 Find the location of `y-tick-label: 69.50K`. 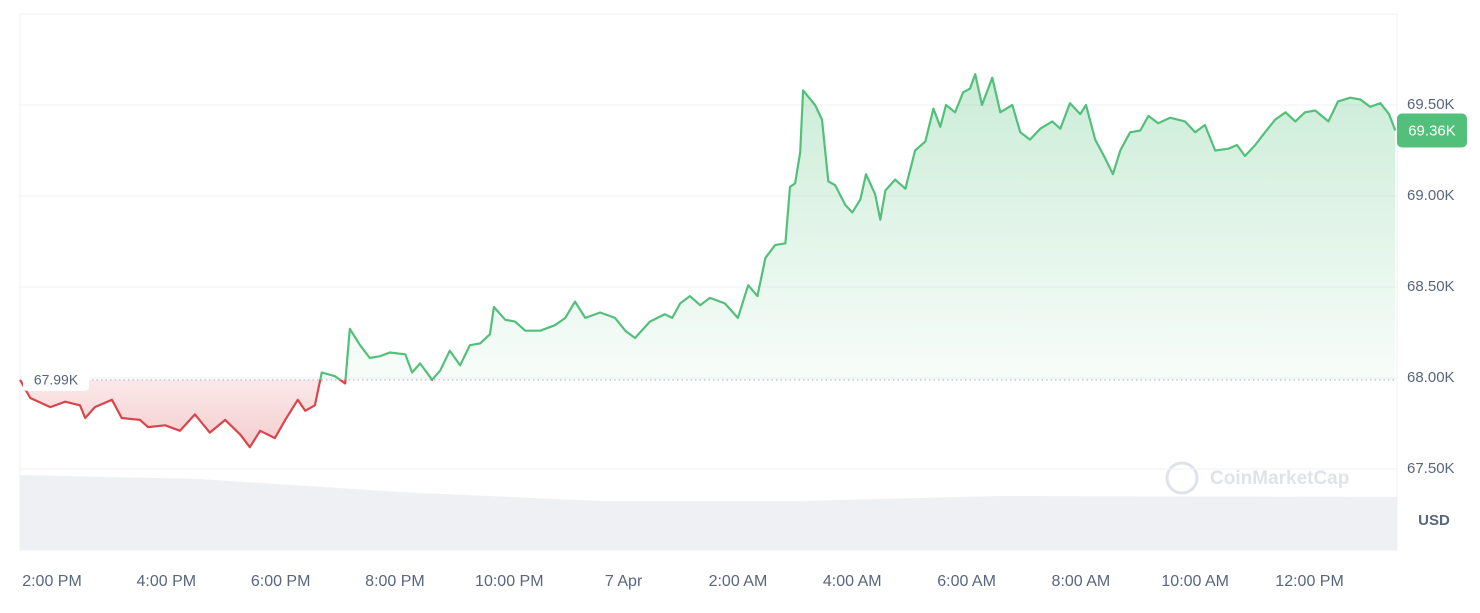

y-tick-label: 69.50K is located at coordinates (1431, 104).